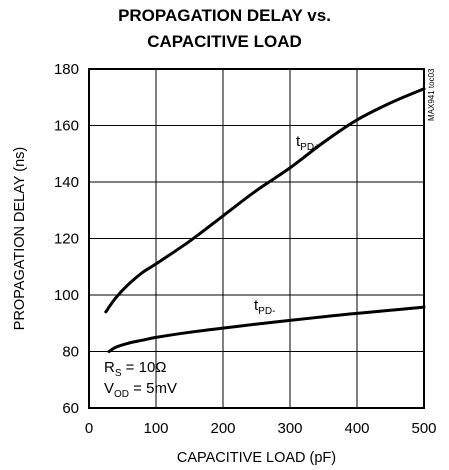  Describe the element at coordinates (153, 388) in the screenshot. I see `annotation-vod-value: = 5mV` at that location.